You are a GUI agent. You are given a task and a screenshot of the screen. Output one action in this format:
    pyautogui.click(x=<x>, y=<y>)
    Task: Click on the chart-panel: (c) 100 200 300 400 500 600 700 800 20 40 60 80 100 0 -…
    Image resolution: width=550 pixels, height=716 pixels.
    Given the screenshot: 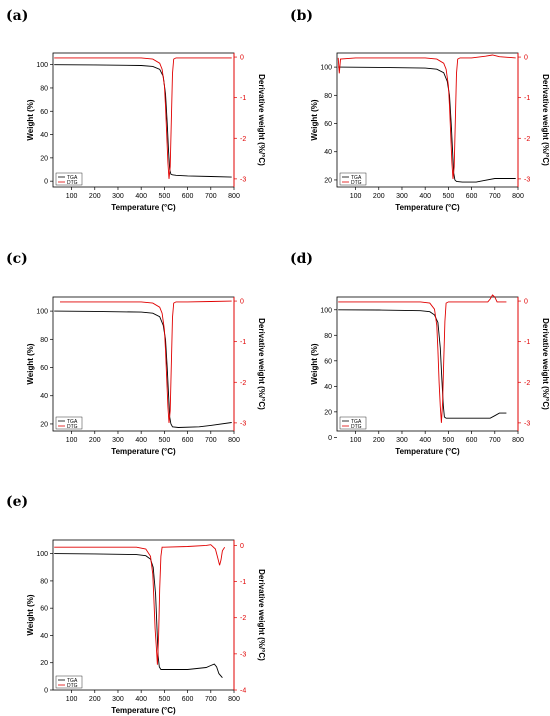 What is the action you would take?
    pyautogui.click(x=136, y=353)
    